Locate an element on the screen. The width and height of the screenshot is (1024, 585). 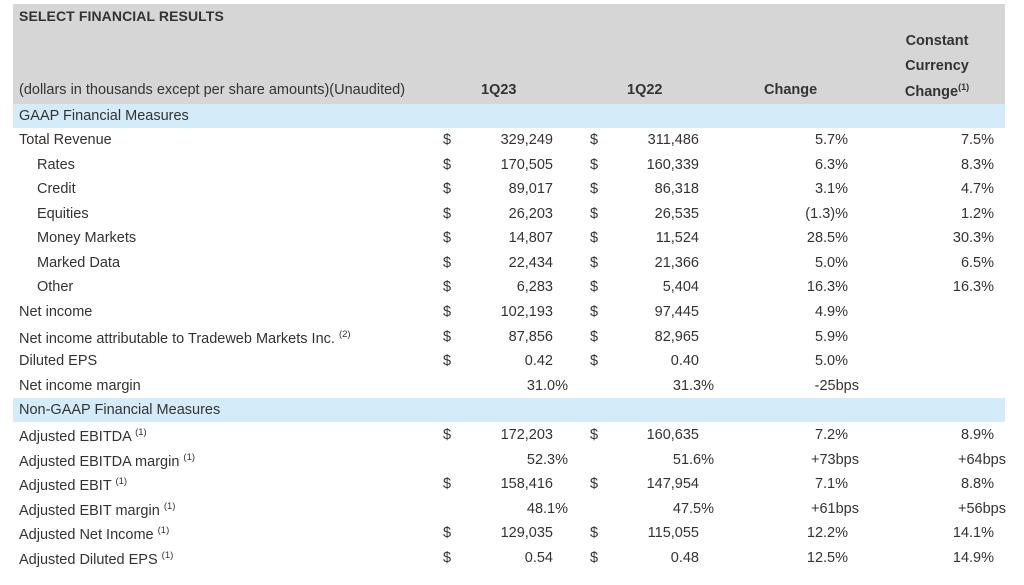
cc-header-line3: Change(1) is located at coordinates (937, 91).